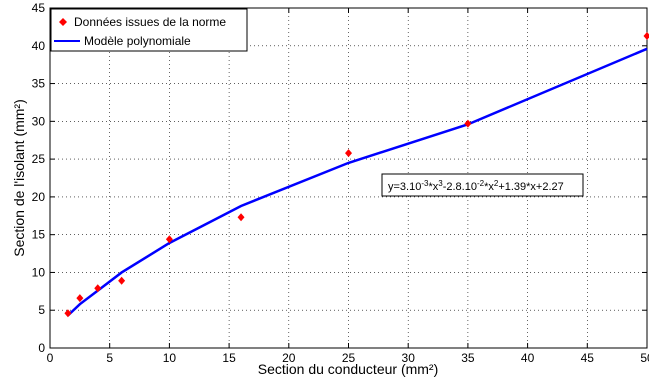 Image resolution: width=649 pixels, height=381 pixels. What do you see at coordinates (39, 159) in the screenshot?
I see `y-tick-label: 25` at bounding box center [39, 159].